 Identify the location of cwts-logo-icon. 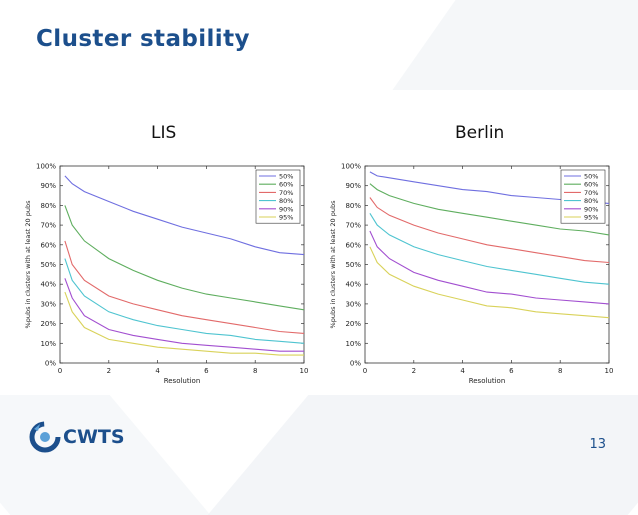
(45, 437).